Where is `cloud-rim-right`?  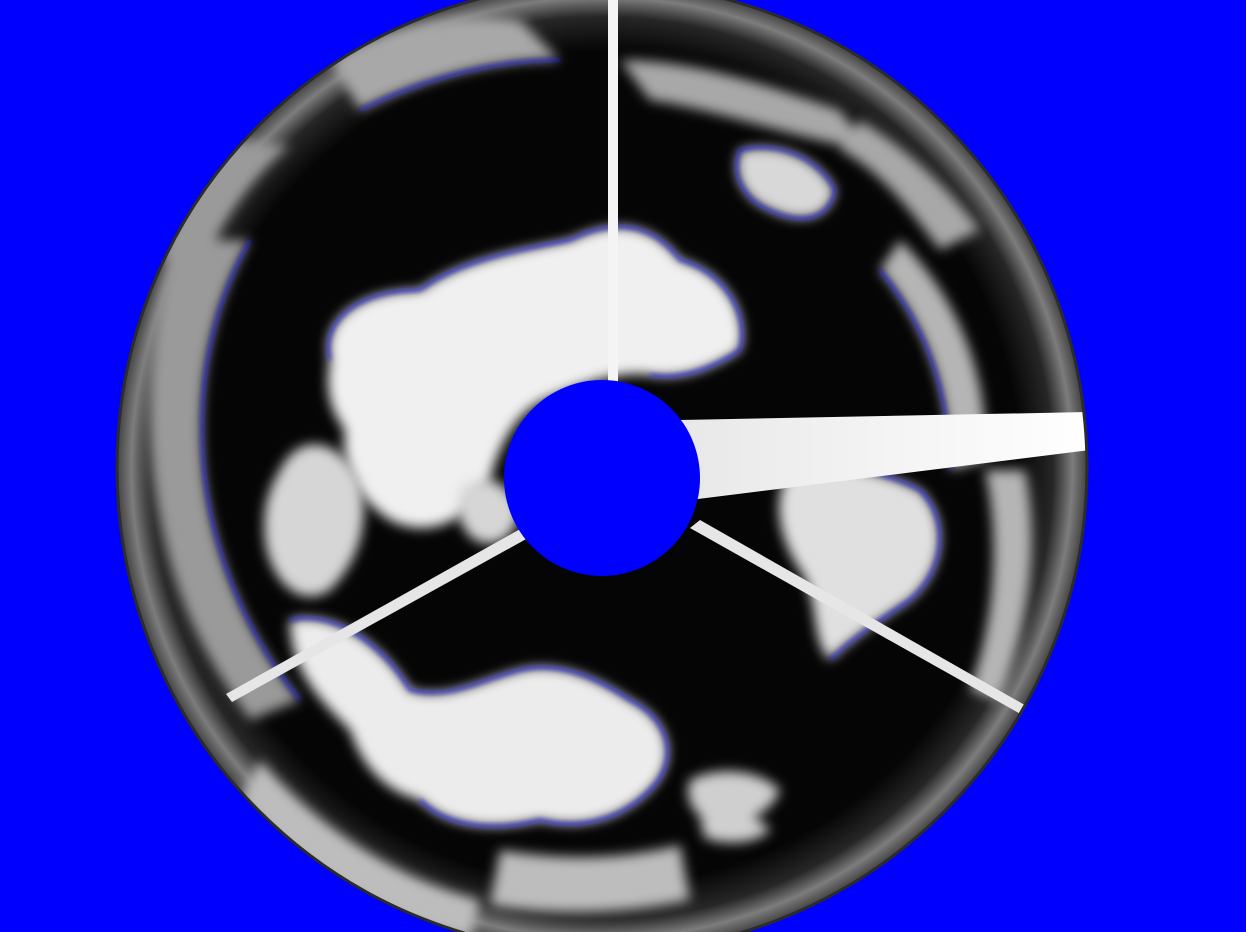 cloud-rim-right is located at coordinates (956, 470).